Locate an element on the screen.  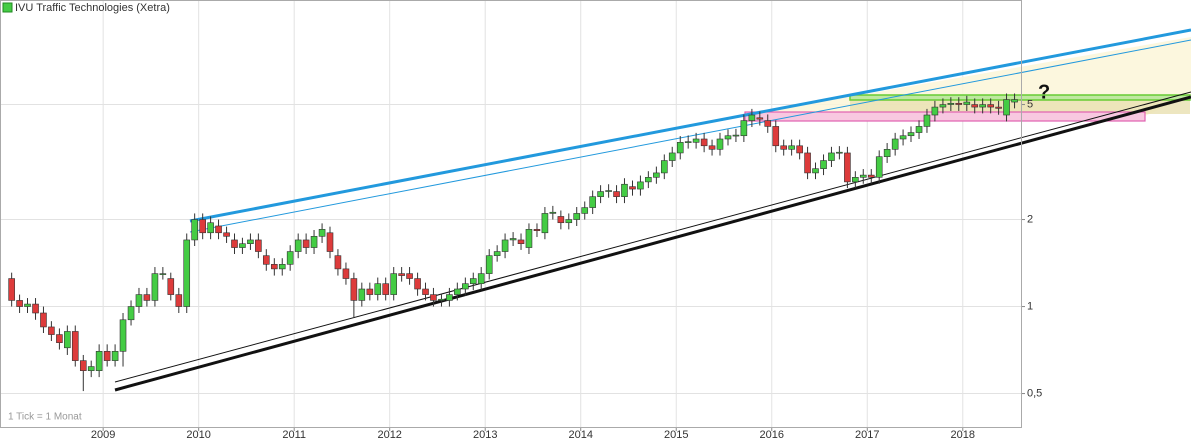
note: 1 Tick = 1 Monat is located at coordinates (45, 417).